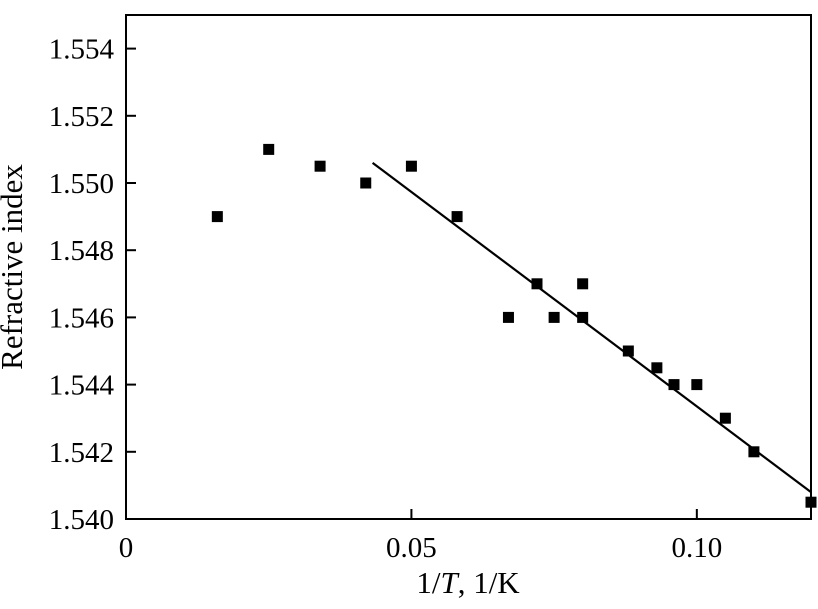  I want to click on y-tick-label: 1.554, so click(82, 50).